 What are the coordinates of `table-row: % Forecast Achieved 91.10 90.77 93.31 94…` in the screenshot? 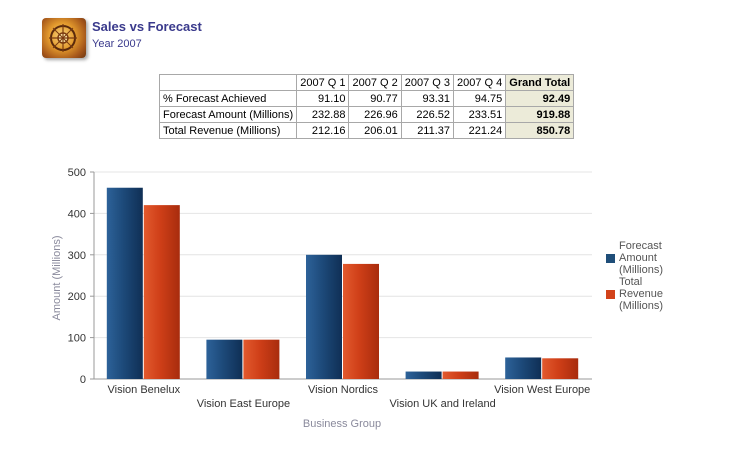 It's located at (366, 98).